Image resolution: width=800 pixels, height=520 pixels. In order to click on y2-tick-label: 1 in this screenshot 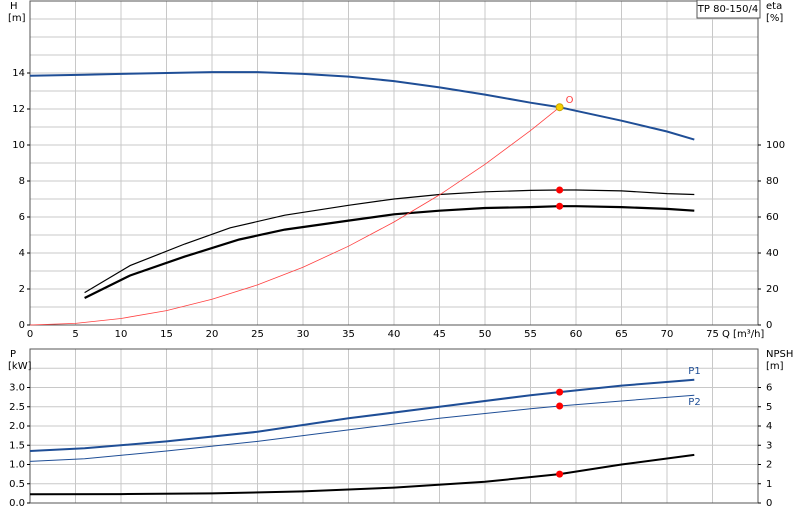, I will do `click(769, 484)`.